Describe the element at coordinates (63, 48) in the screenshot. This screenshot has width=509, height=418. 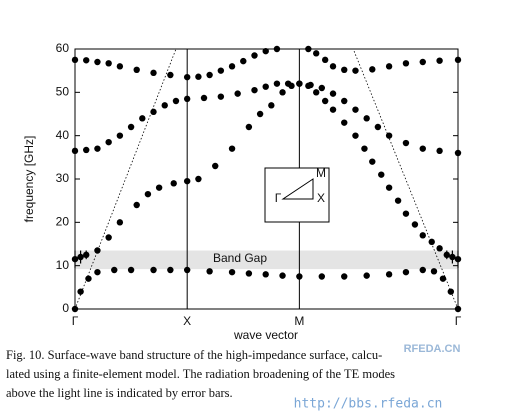
I see `y-tick-label: 60` at that location.